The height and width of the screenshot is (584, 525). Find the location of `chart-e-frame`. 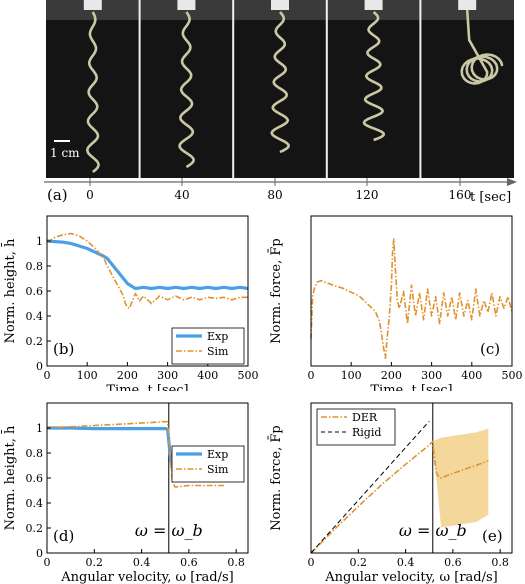

chart-e-frame is located at coordinates (411, 478).